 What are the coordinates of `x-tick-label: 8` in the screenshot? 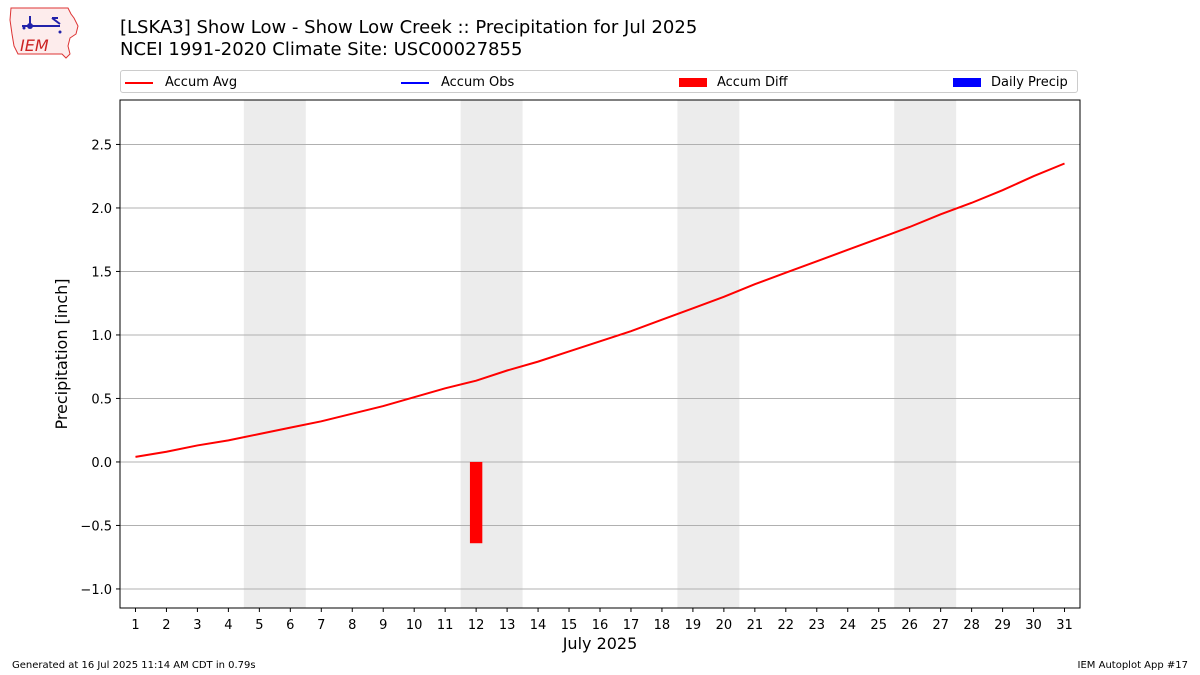 It's located at (352, 625).